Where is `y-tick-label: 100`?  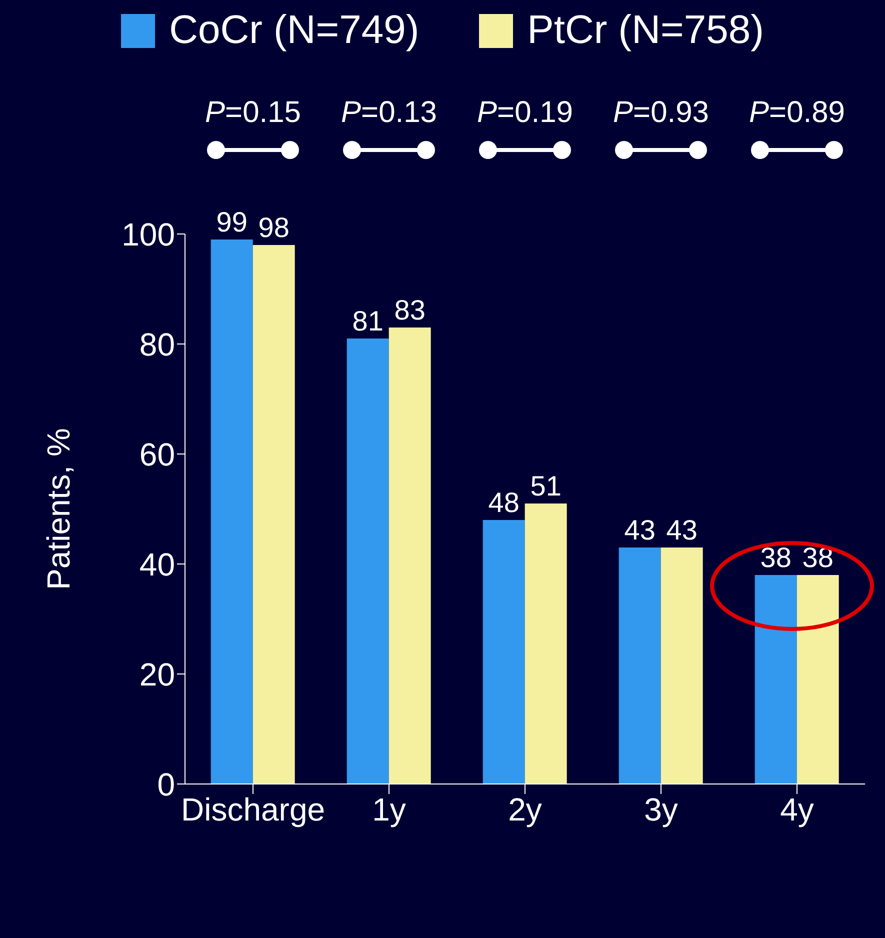 y-tick-label: 100 is located at coordinates (148, 234).